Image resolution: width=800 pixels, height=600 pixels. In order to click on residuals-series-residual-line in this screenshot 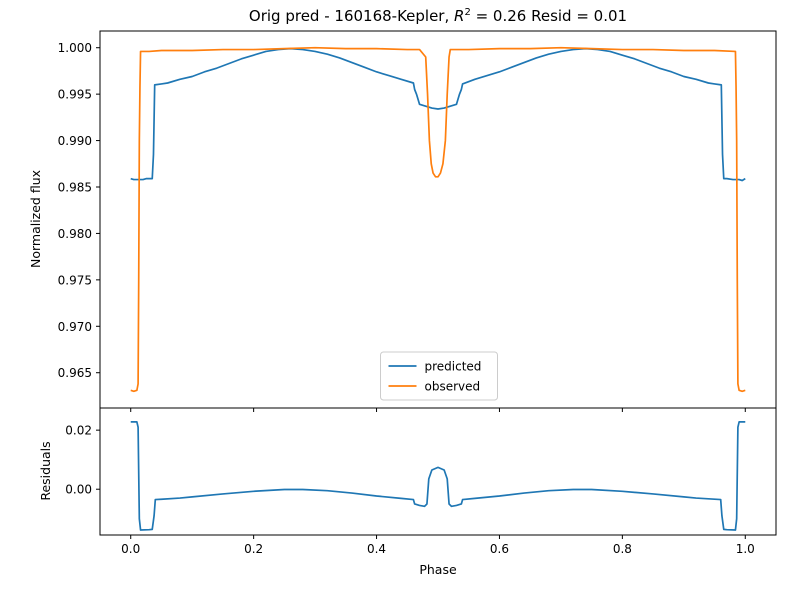, I will do `click(438, 476)`.